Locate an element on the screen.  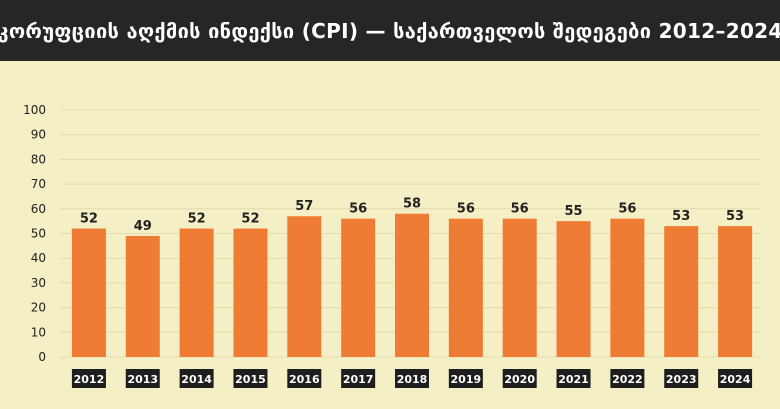
x-tick-badge-2016 is located at coordinates (304, 378).